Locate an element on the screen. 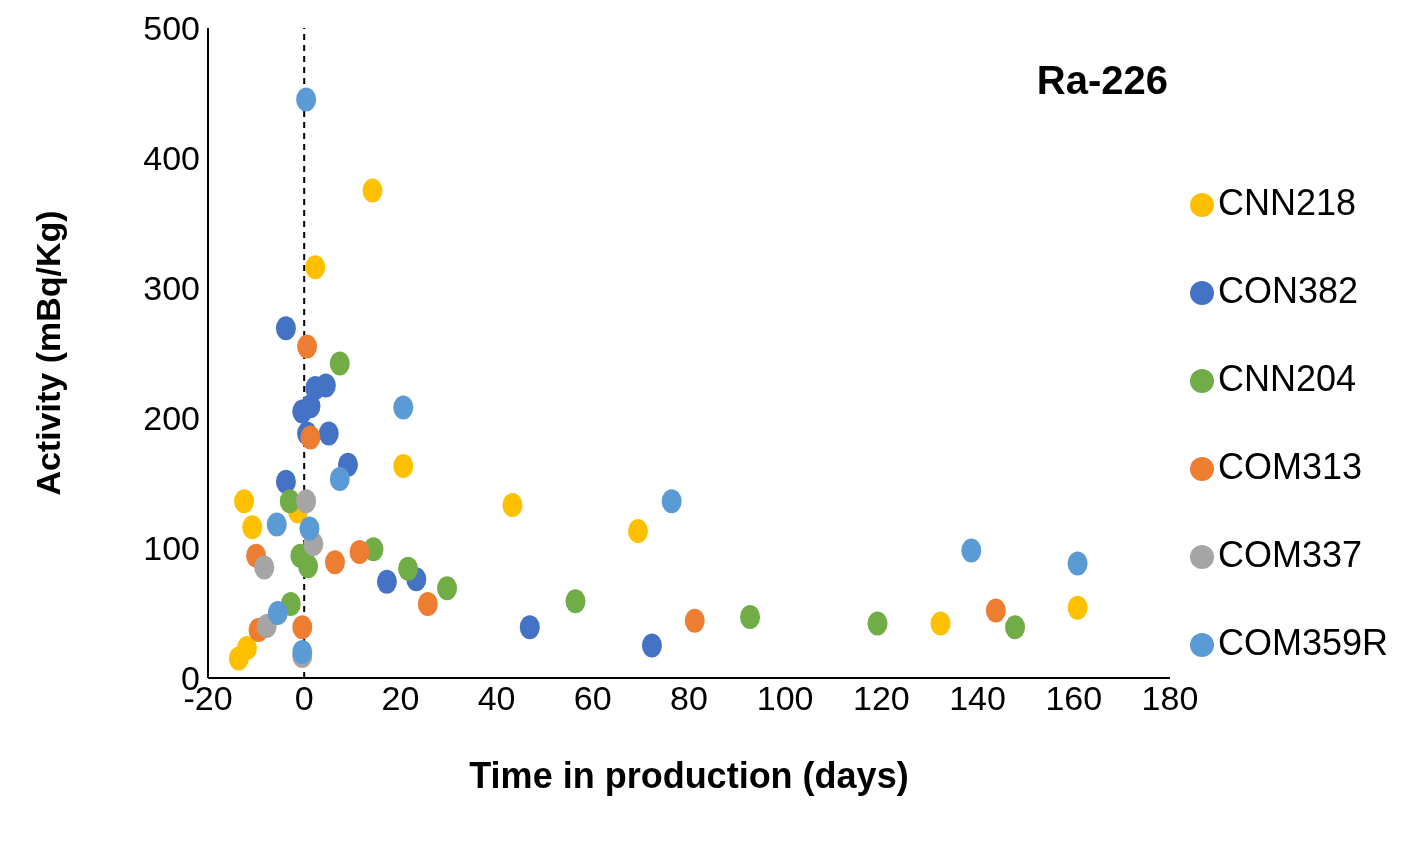  legend-label: COM337 is located at coordinates (1289, 554).